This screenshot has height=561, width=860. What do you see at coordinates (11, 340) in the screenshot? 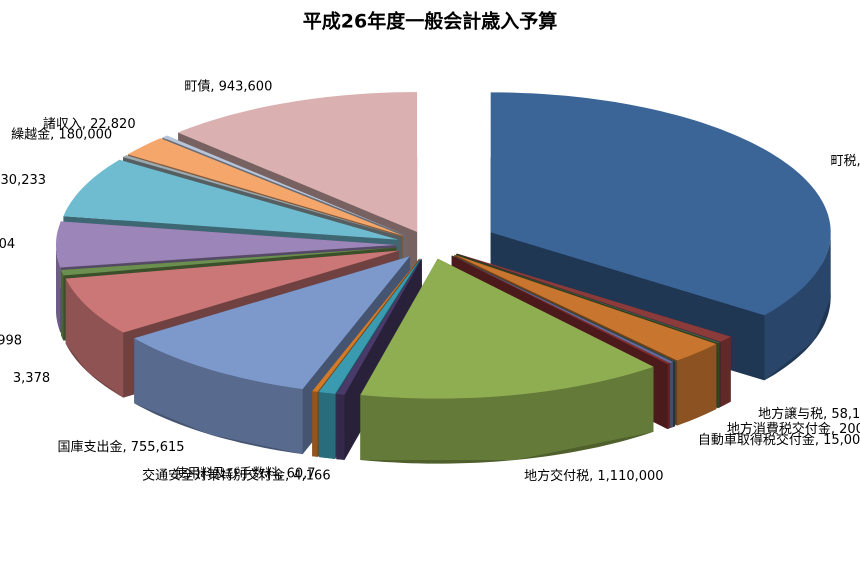
I see `data-label: 47,998` at bounding box center [11, 340].